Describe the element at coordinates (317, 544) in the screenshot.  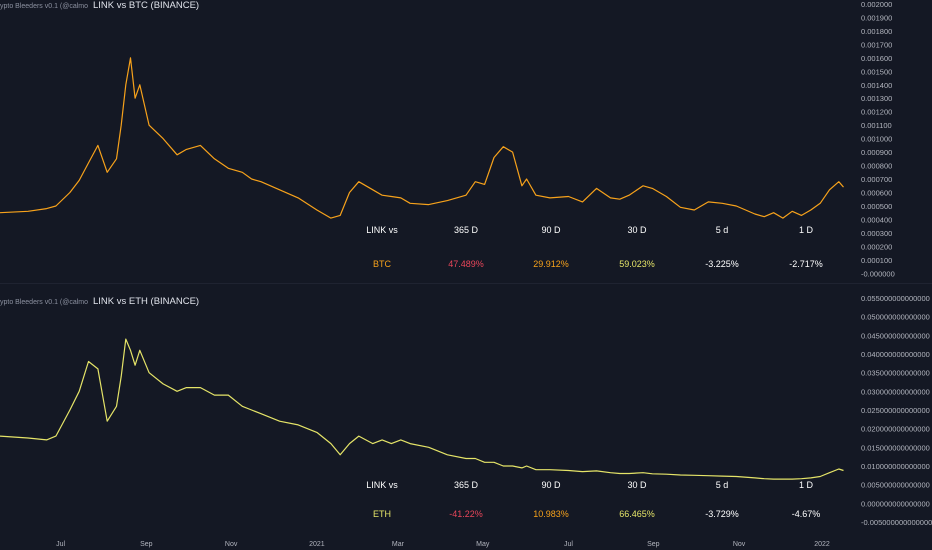
I see `x-tick-label: 2021` at that location.